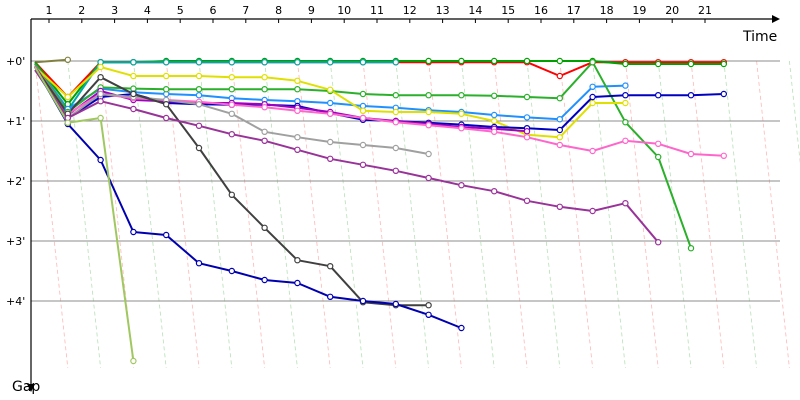 The width and height of the screenshot is (800, 400). I want to click on x-tick-labels: 1 2 3 4 5 6 7 8 9 10 11 12 13 14 15 16 17 18 19 20 21, so click(379, 13).